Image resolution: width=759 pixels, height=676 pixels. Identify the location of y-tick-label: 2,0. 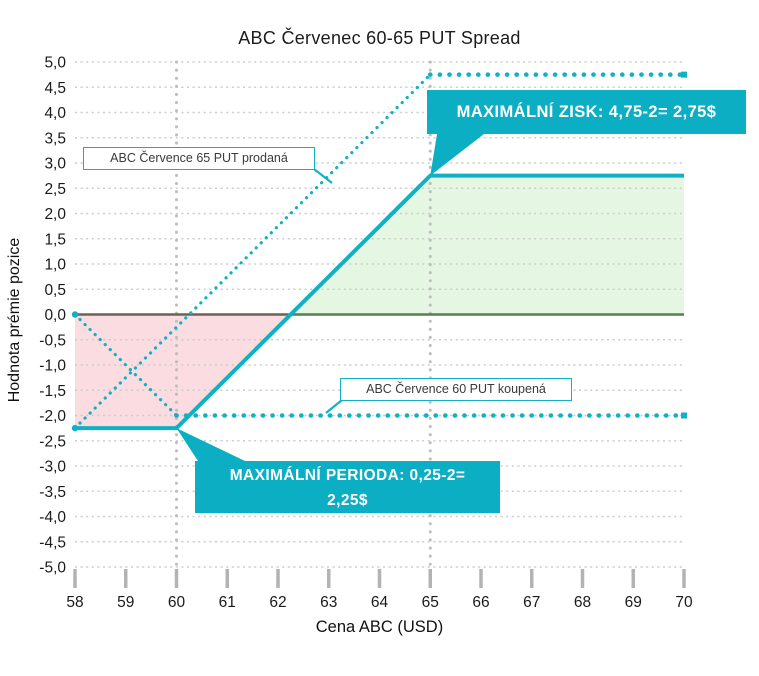
(55, 214).